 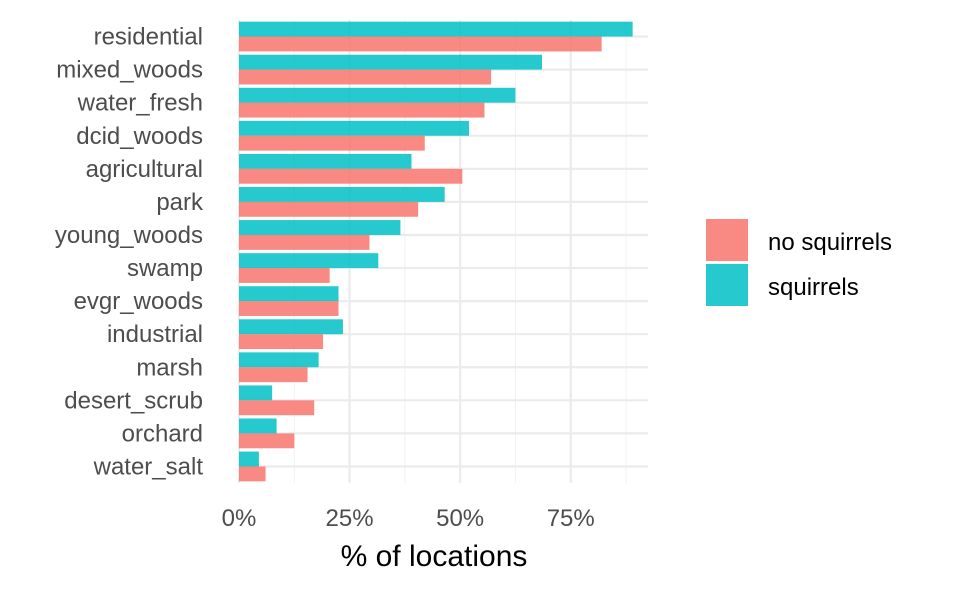 I want to click on bar-young_woods-no-squirrels, so click(x=304, y=242).